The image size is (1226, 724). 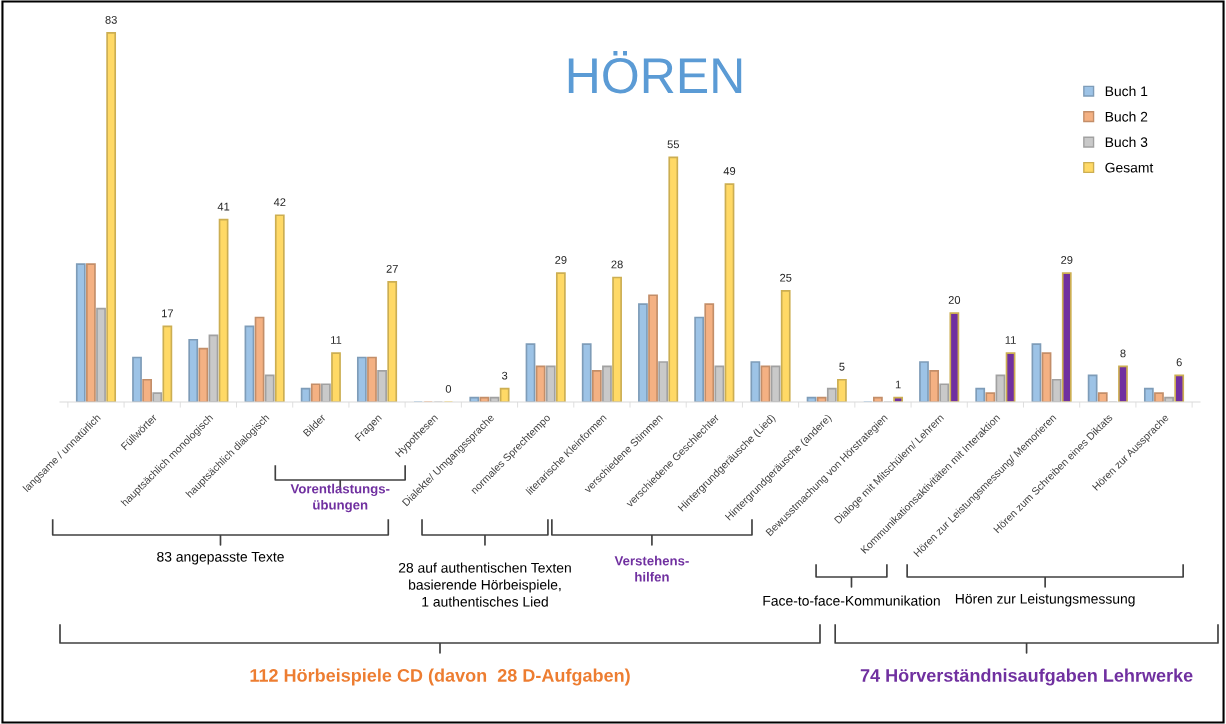 What do you see at coordinates (1045, 600) in the screenshot?
I see `text: Hören zur Leistungsmessung` at bounding box center [1045, 600].